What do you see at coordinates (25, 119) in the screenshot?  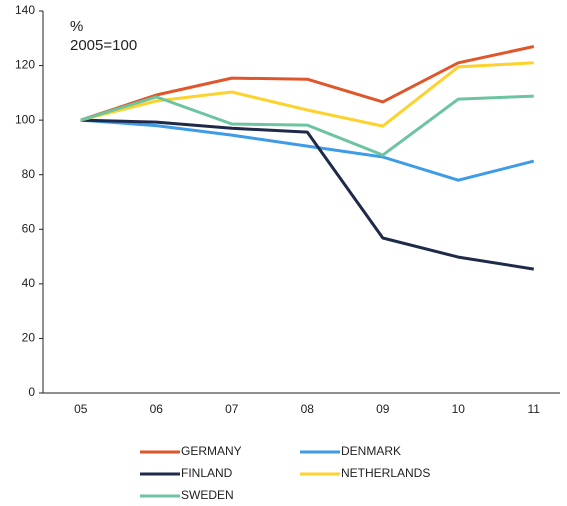 I see `y-tick-label: 100` at bounding box center [25, 119].